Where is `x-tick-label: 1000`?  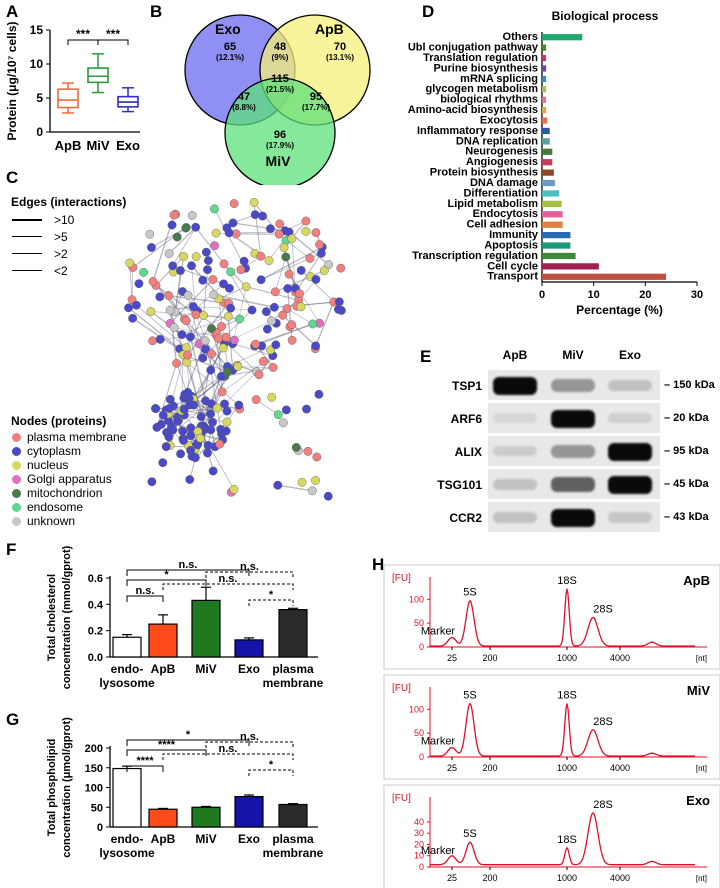 x-tick-label: 1000 is located at coordinates (567, 658).